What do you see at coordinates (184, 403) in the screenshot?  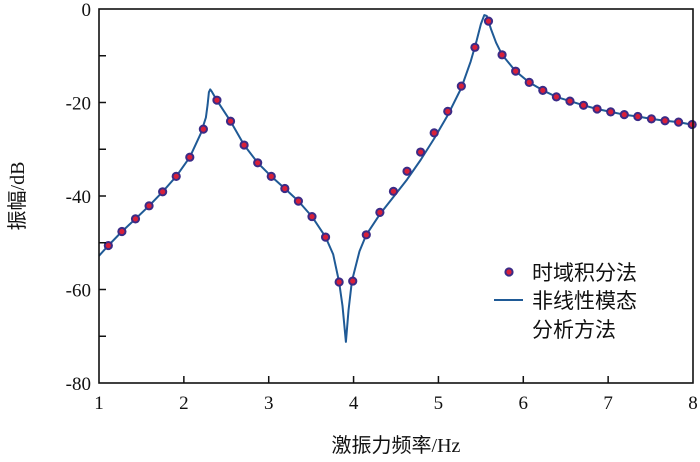 I see `x-tick-label: 2` at bounding box center [184, 403].